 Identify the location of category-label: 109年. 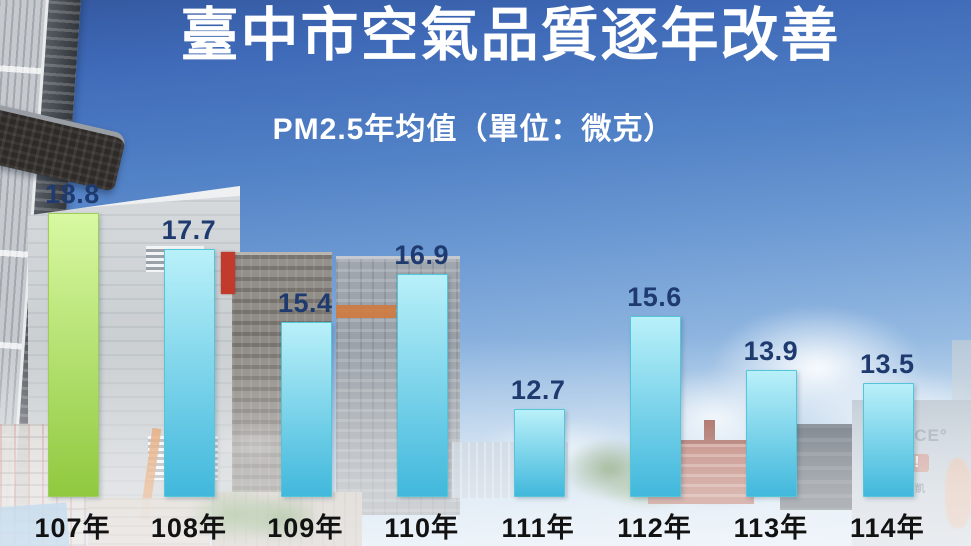
(305, 528).